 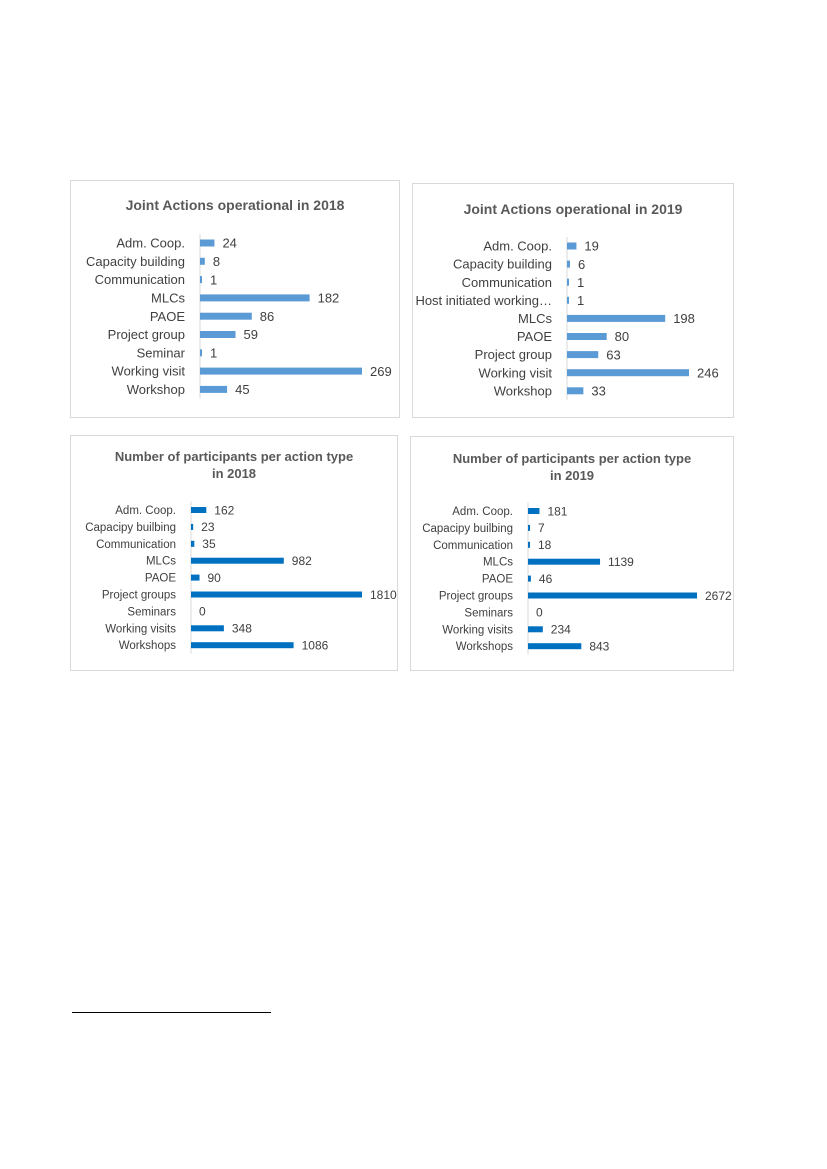 I want to click on category-label: Working visit, so click(x=516, y=372).